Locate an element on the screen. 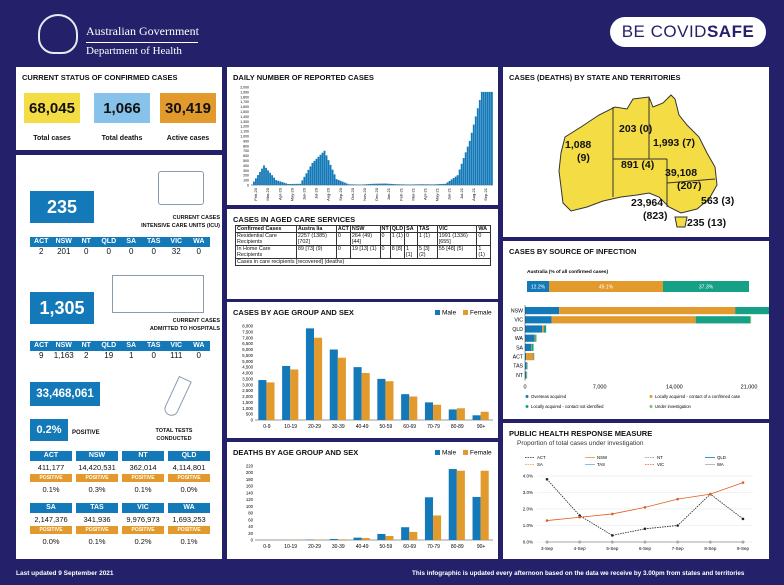 This screenshot has width=784, height=585. daily-xtick: Sep-20 is located at coordinates (340, 194).